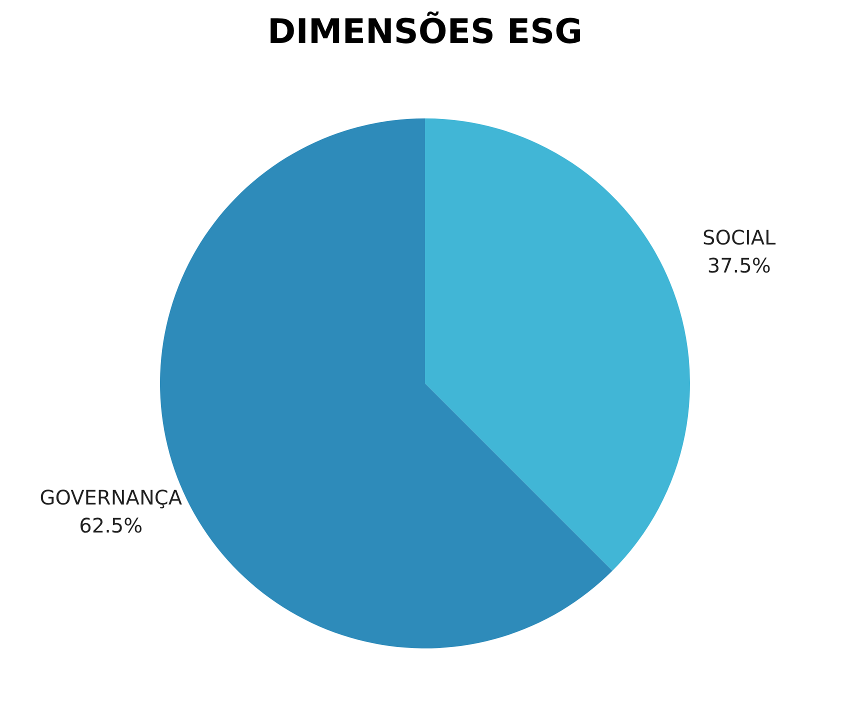 This screenshot has height=702, width=850. I want to click on chart-title: DIMENSÕES ESG, so click(425, 31).